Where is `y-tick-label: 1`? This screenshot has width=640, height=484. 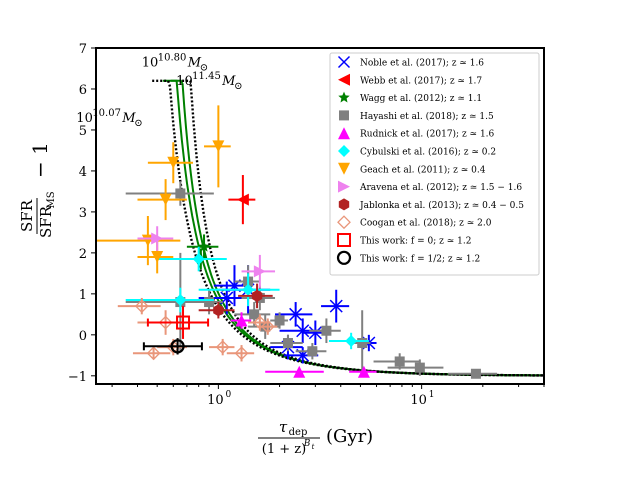 y-tick-label: 1 is located at coordinates (83, 295).